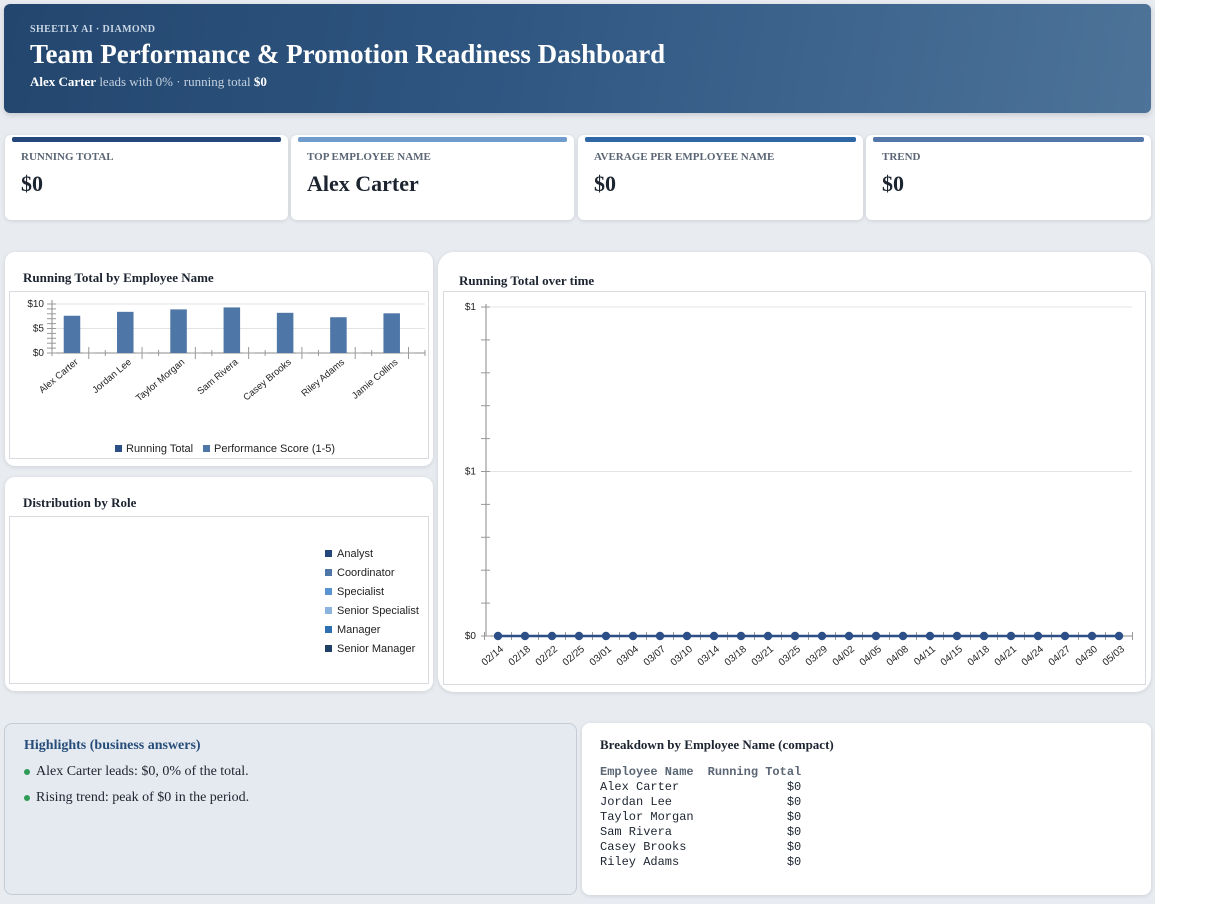 The width and height of the screenshot is (1227, 922). What do you see at coordinates (640, 862) in the screenshot?
I see `employee-name-cell: Riley Adams` at bounding box center [640, 862].